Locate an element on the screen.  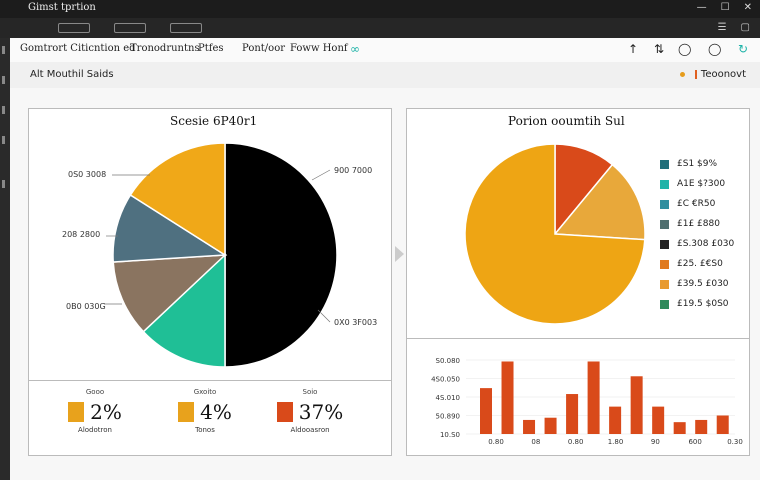
legend-item: £39.5 £030 is located at coordinates (697, 284).